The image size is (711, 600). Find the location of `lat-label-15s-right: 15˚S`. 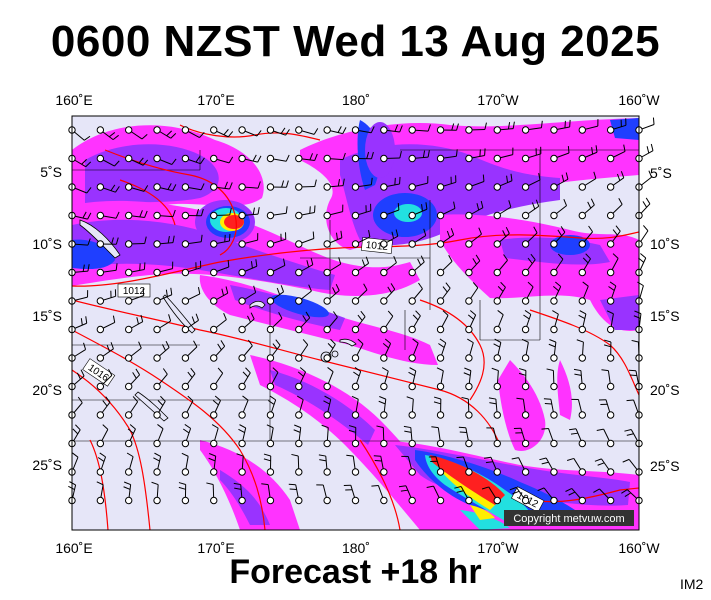

lat-label-15s-right: 15˚S is located at coordinates (665, 316).